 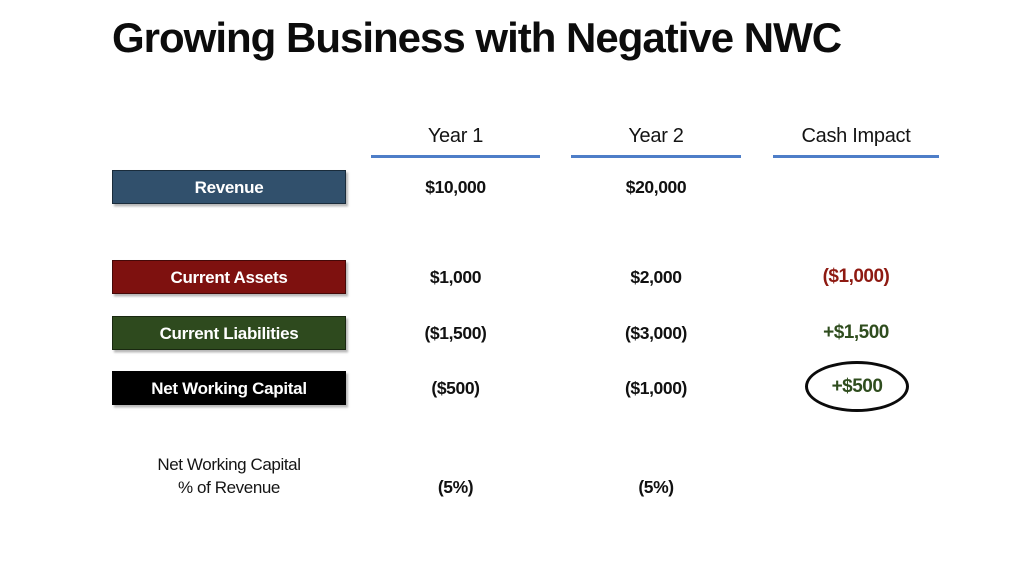 What do you see at coordinates (656, 388) in the screenshot?
I see `net-working-capital-year2-value: ($1,000)` at bounding box center [656, 388].